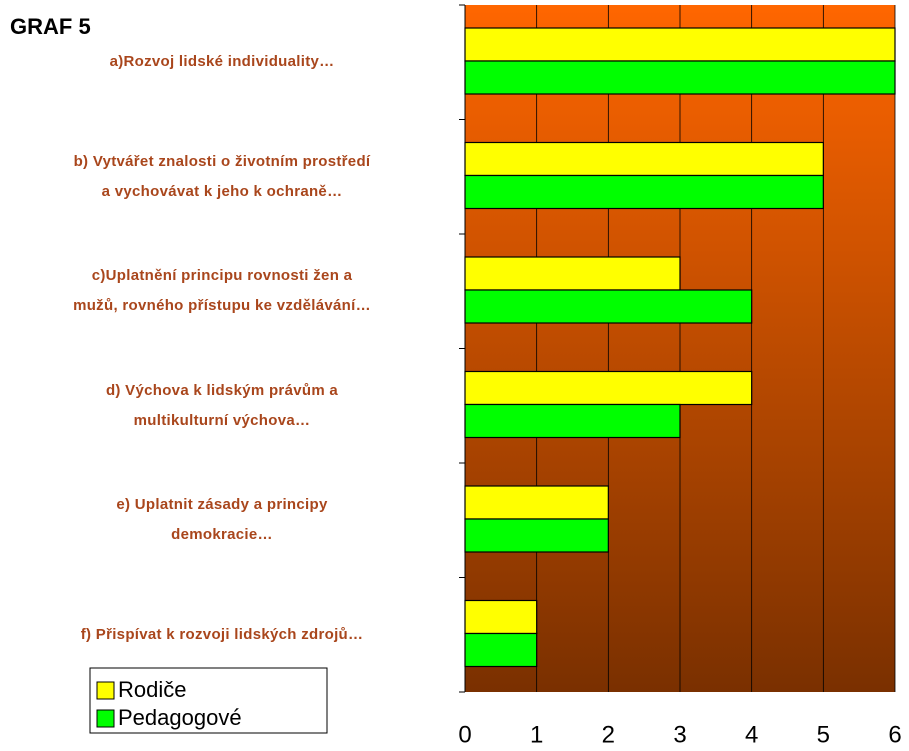  What do you see at coordinates (751, 734) in the screenshot?
I see `x-tick-label: 4` at bounding box center [751, 734].